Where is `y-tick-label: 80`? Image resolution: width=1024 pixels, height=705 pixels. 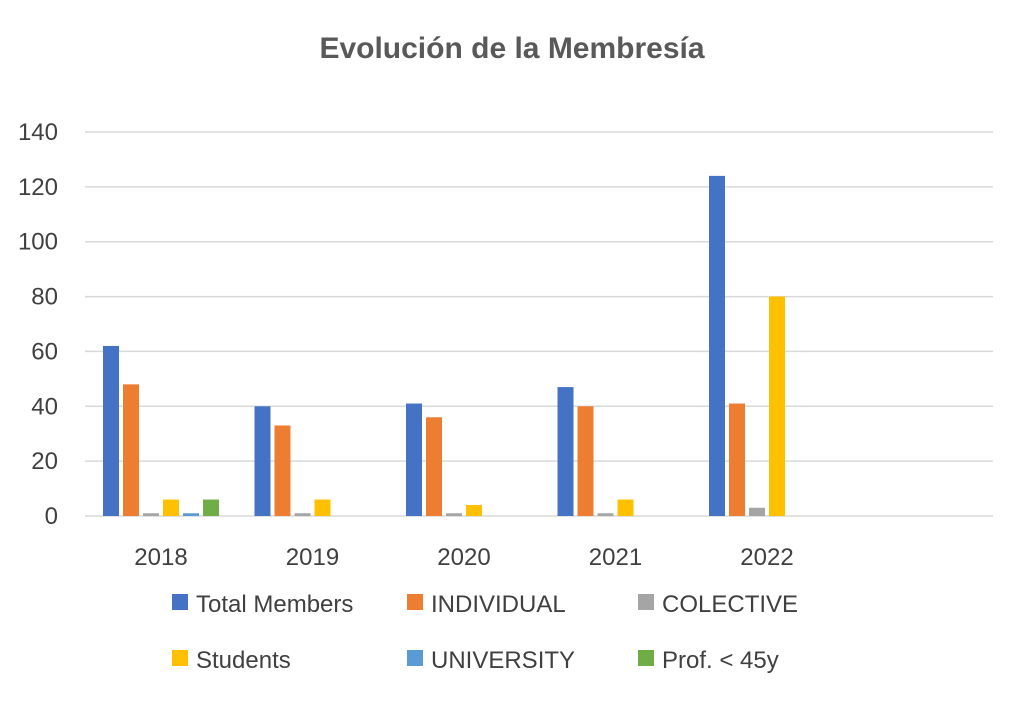
y-tick-label: 80 is located at coordinates (44, 297).